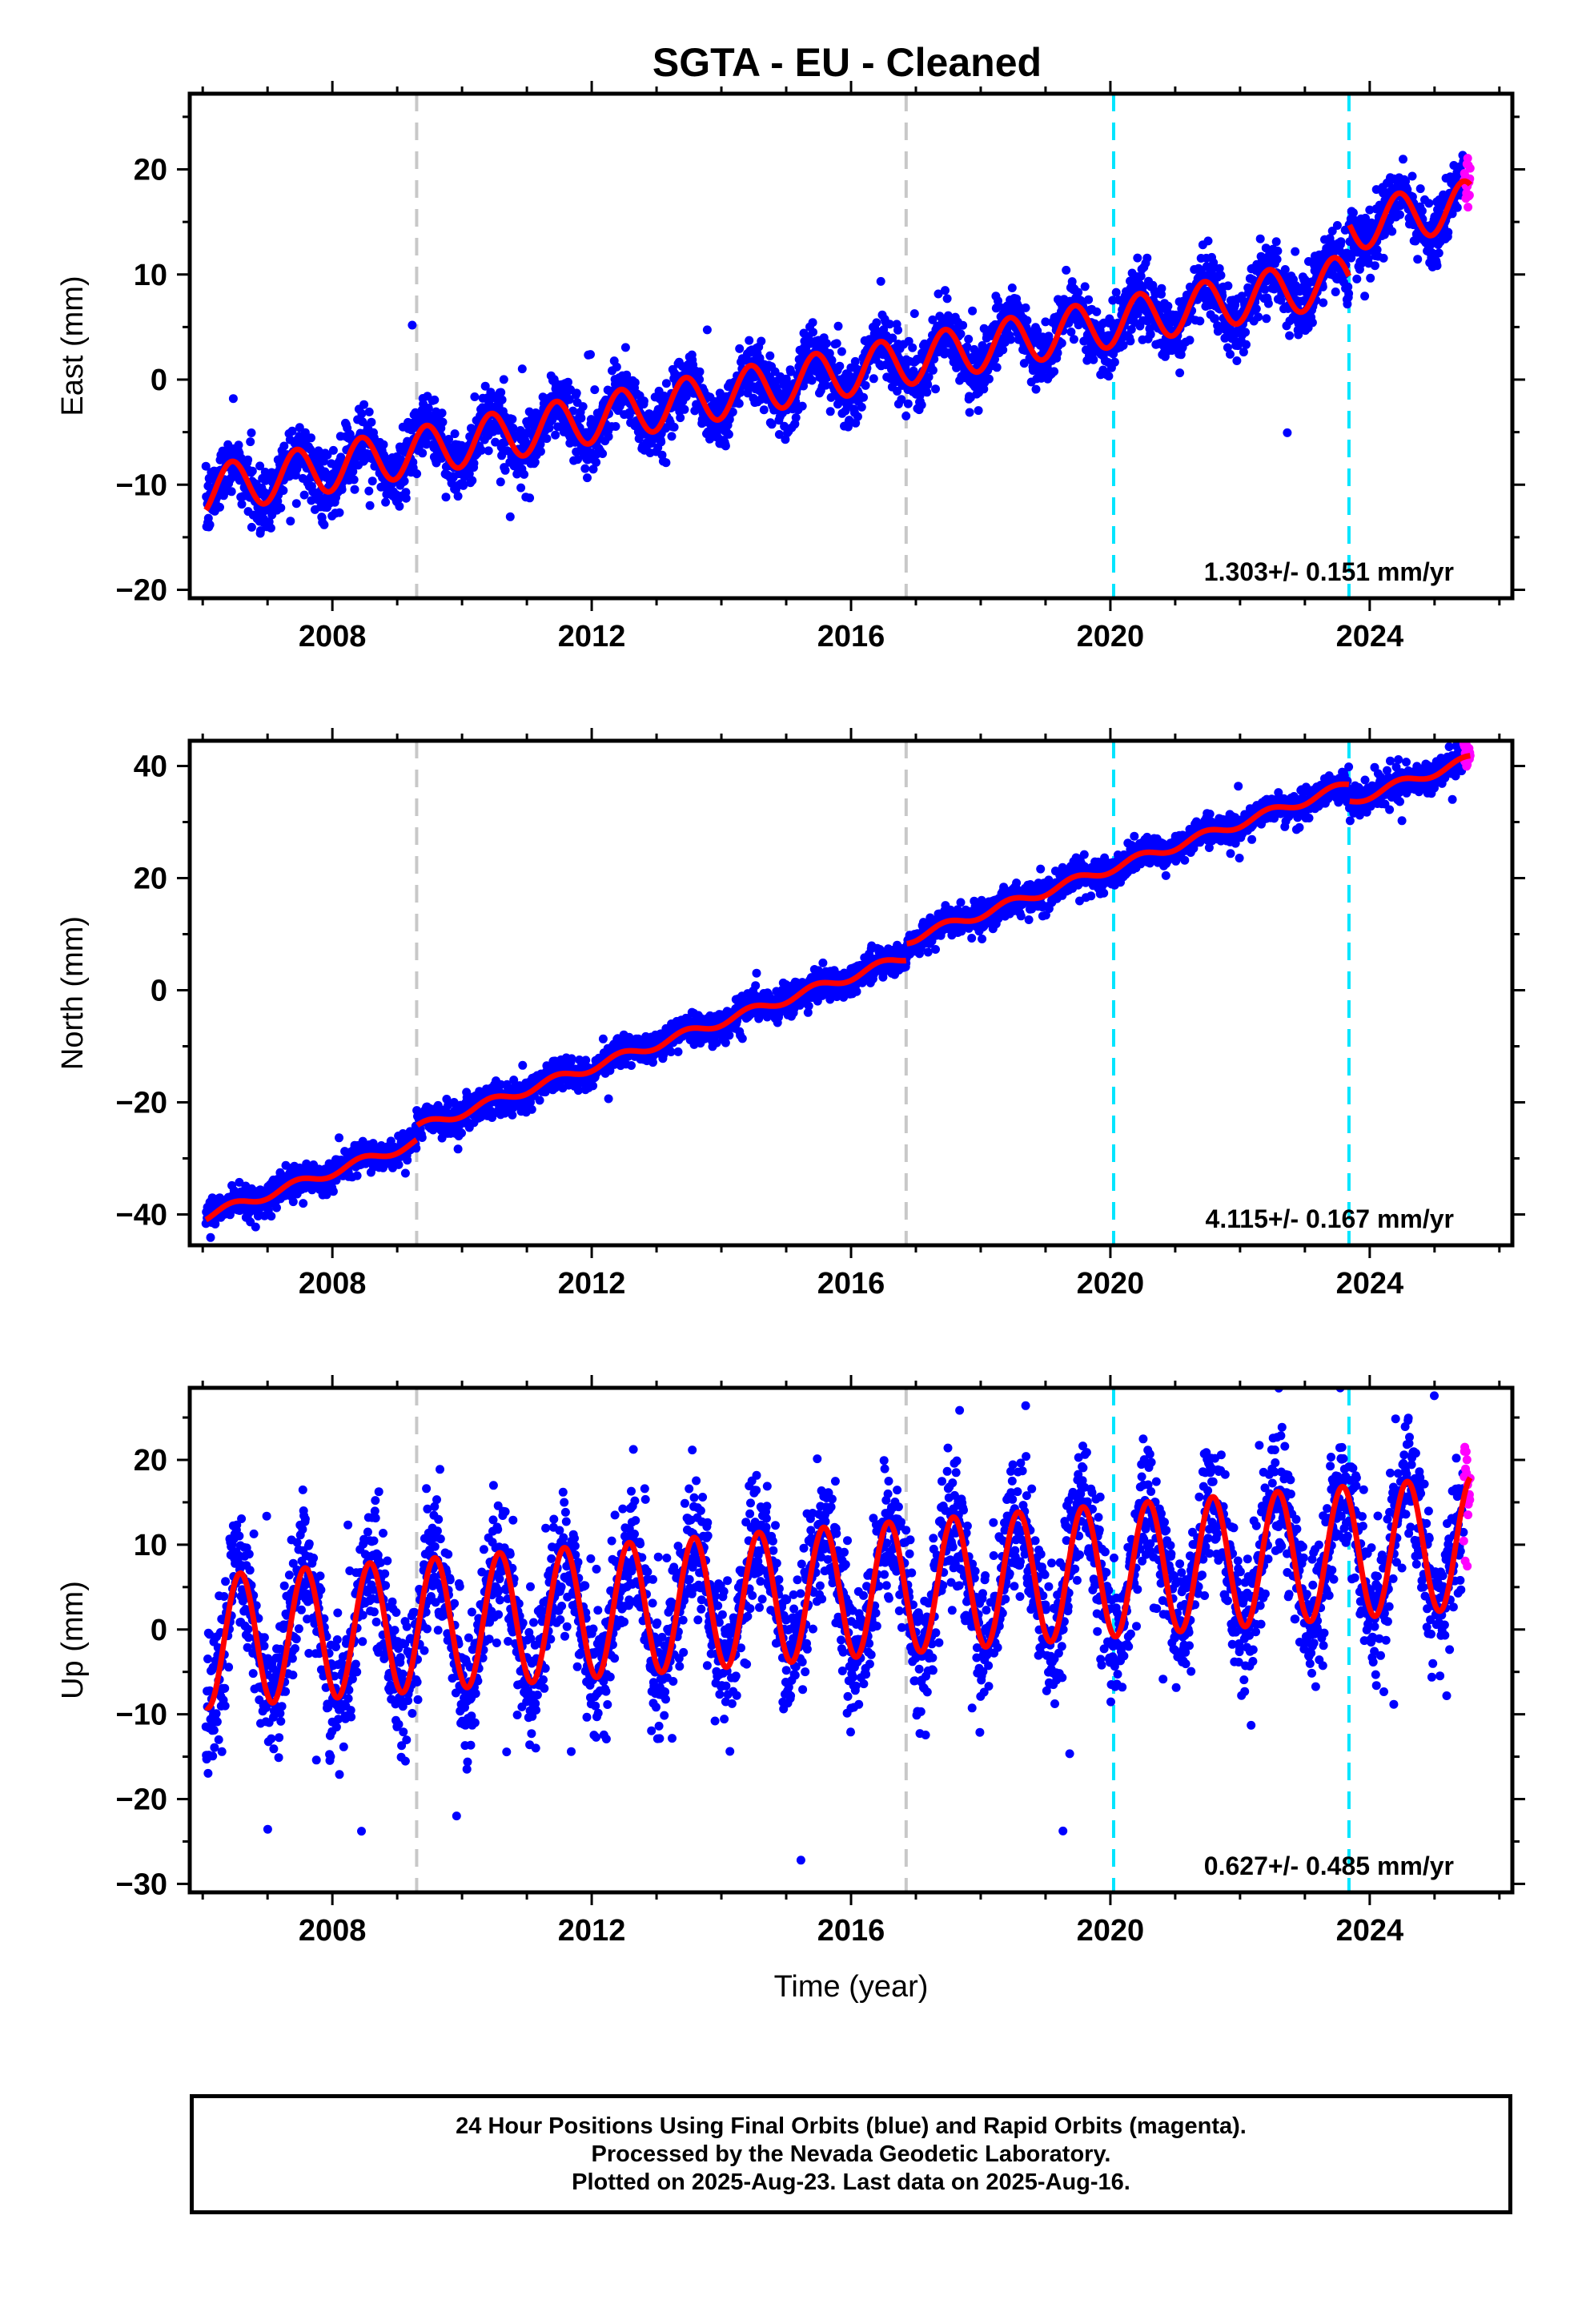  Describe the element at coordinates (922, 405) in the screenshot. I see `data-point-2017` at that location.